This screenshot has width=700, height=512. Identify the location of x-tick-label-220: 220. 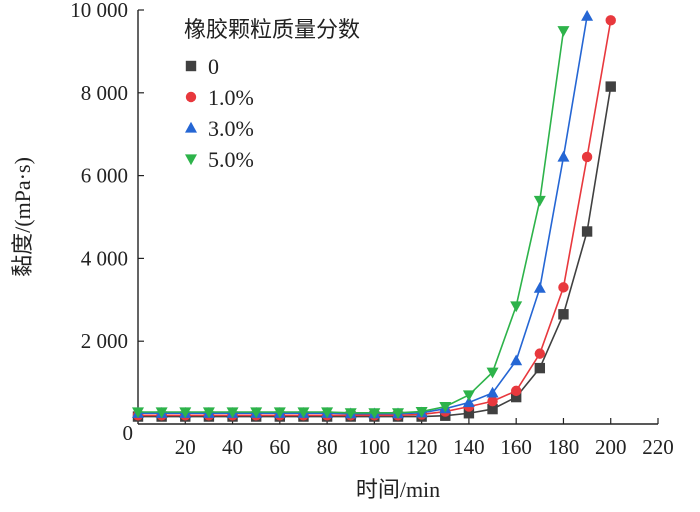
(658, 447).